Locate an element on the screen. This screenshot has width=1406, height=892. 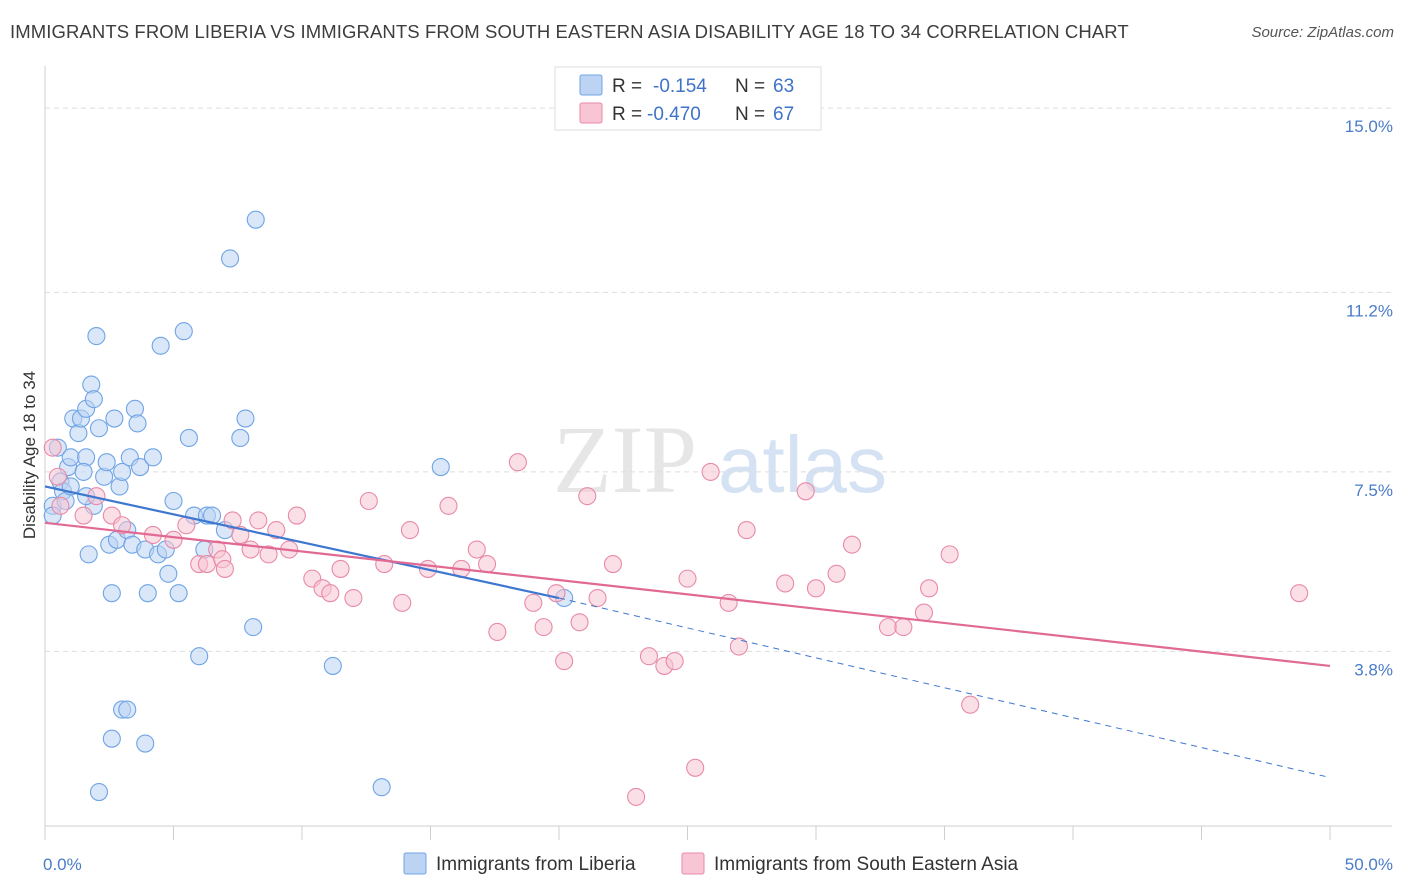
legend-box: R = -0.154 N = 63 R = -0.470 N = 67 is located at coordinates (688, 98).